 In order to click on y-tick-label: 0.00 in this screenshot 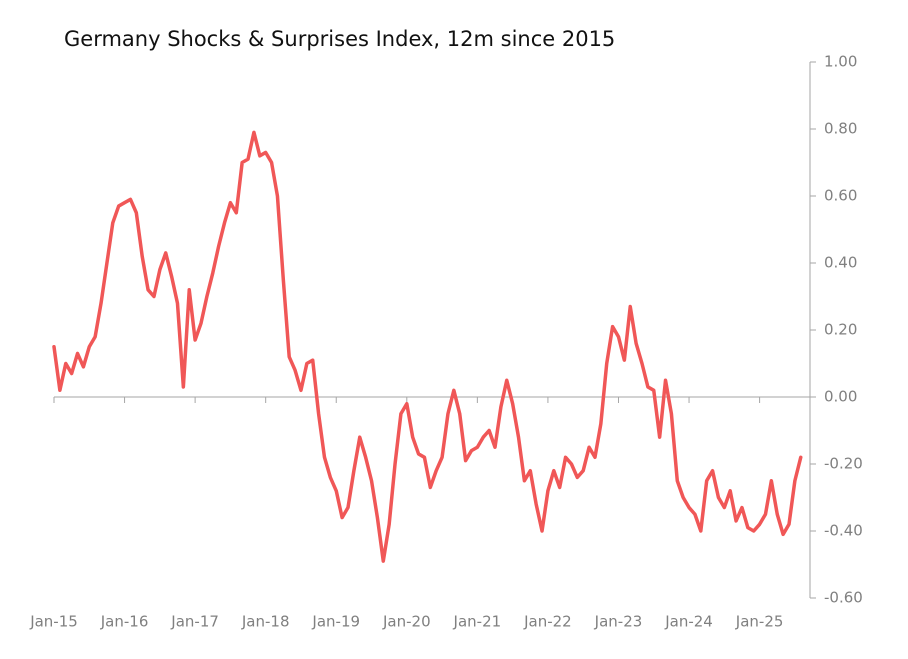, I will do `click(840, 397)`.